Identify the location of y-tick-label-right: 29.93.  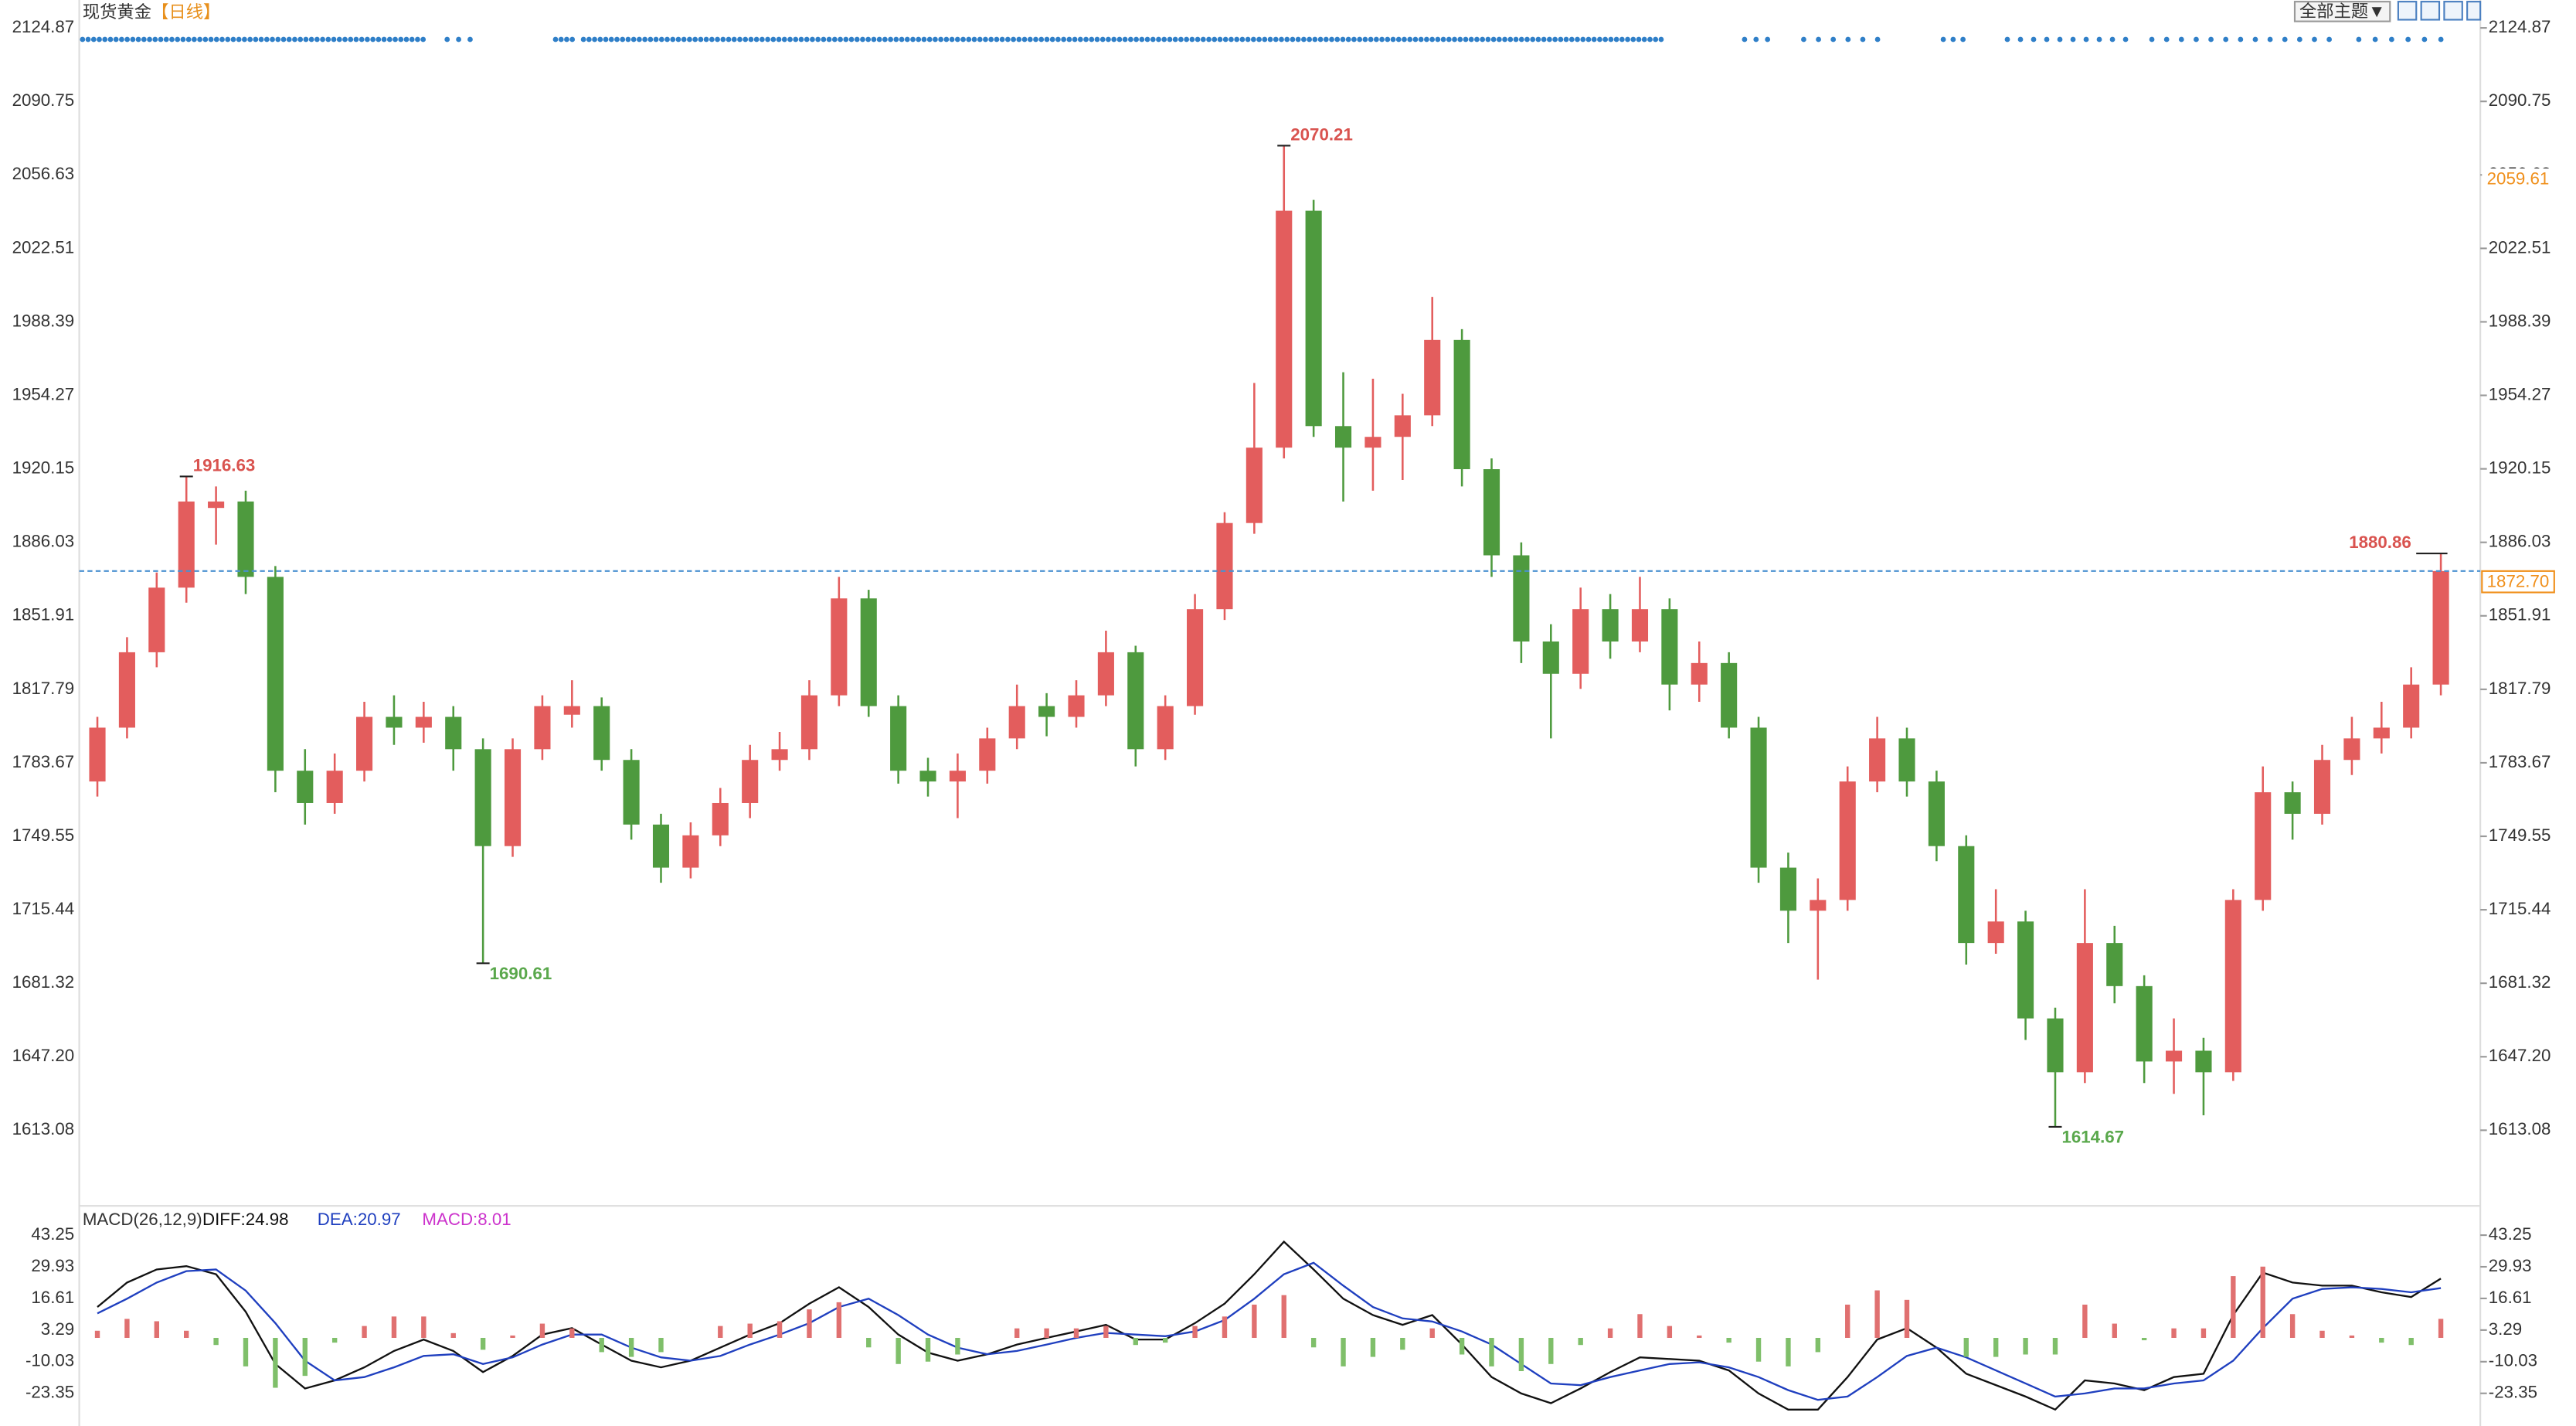
(2510, 1265).